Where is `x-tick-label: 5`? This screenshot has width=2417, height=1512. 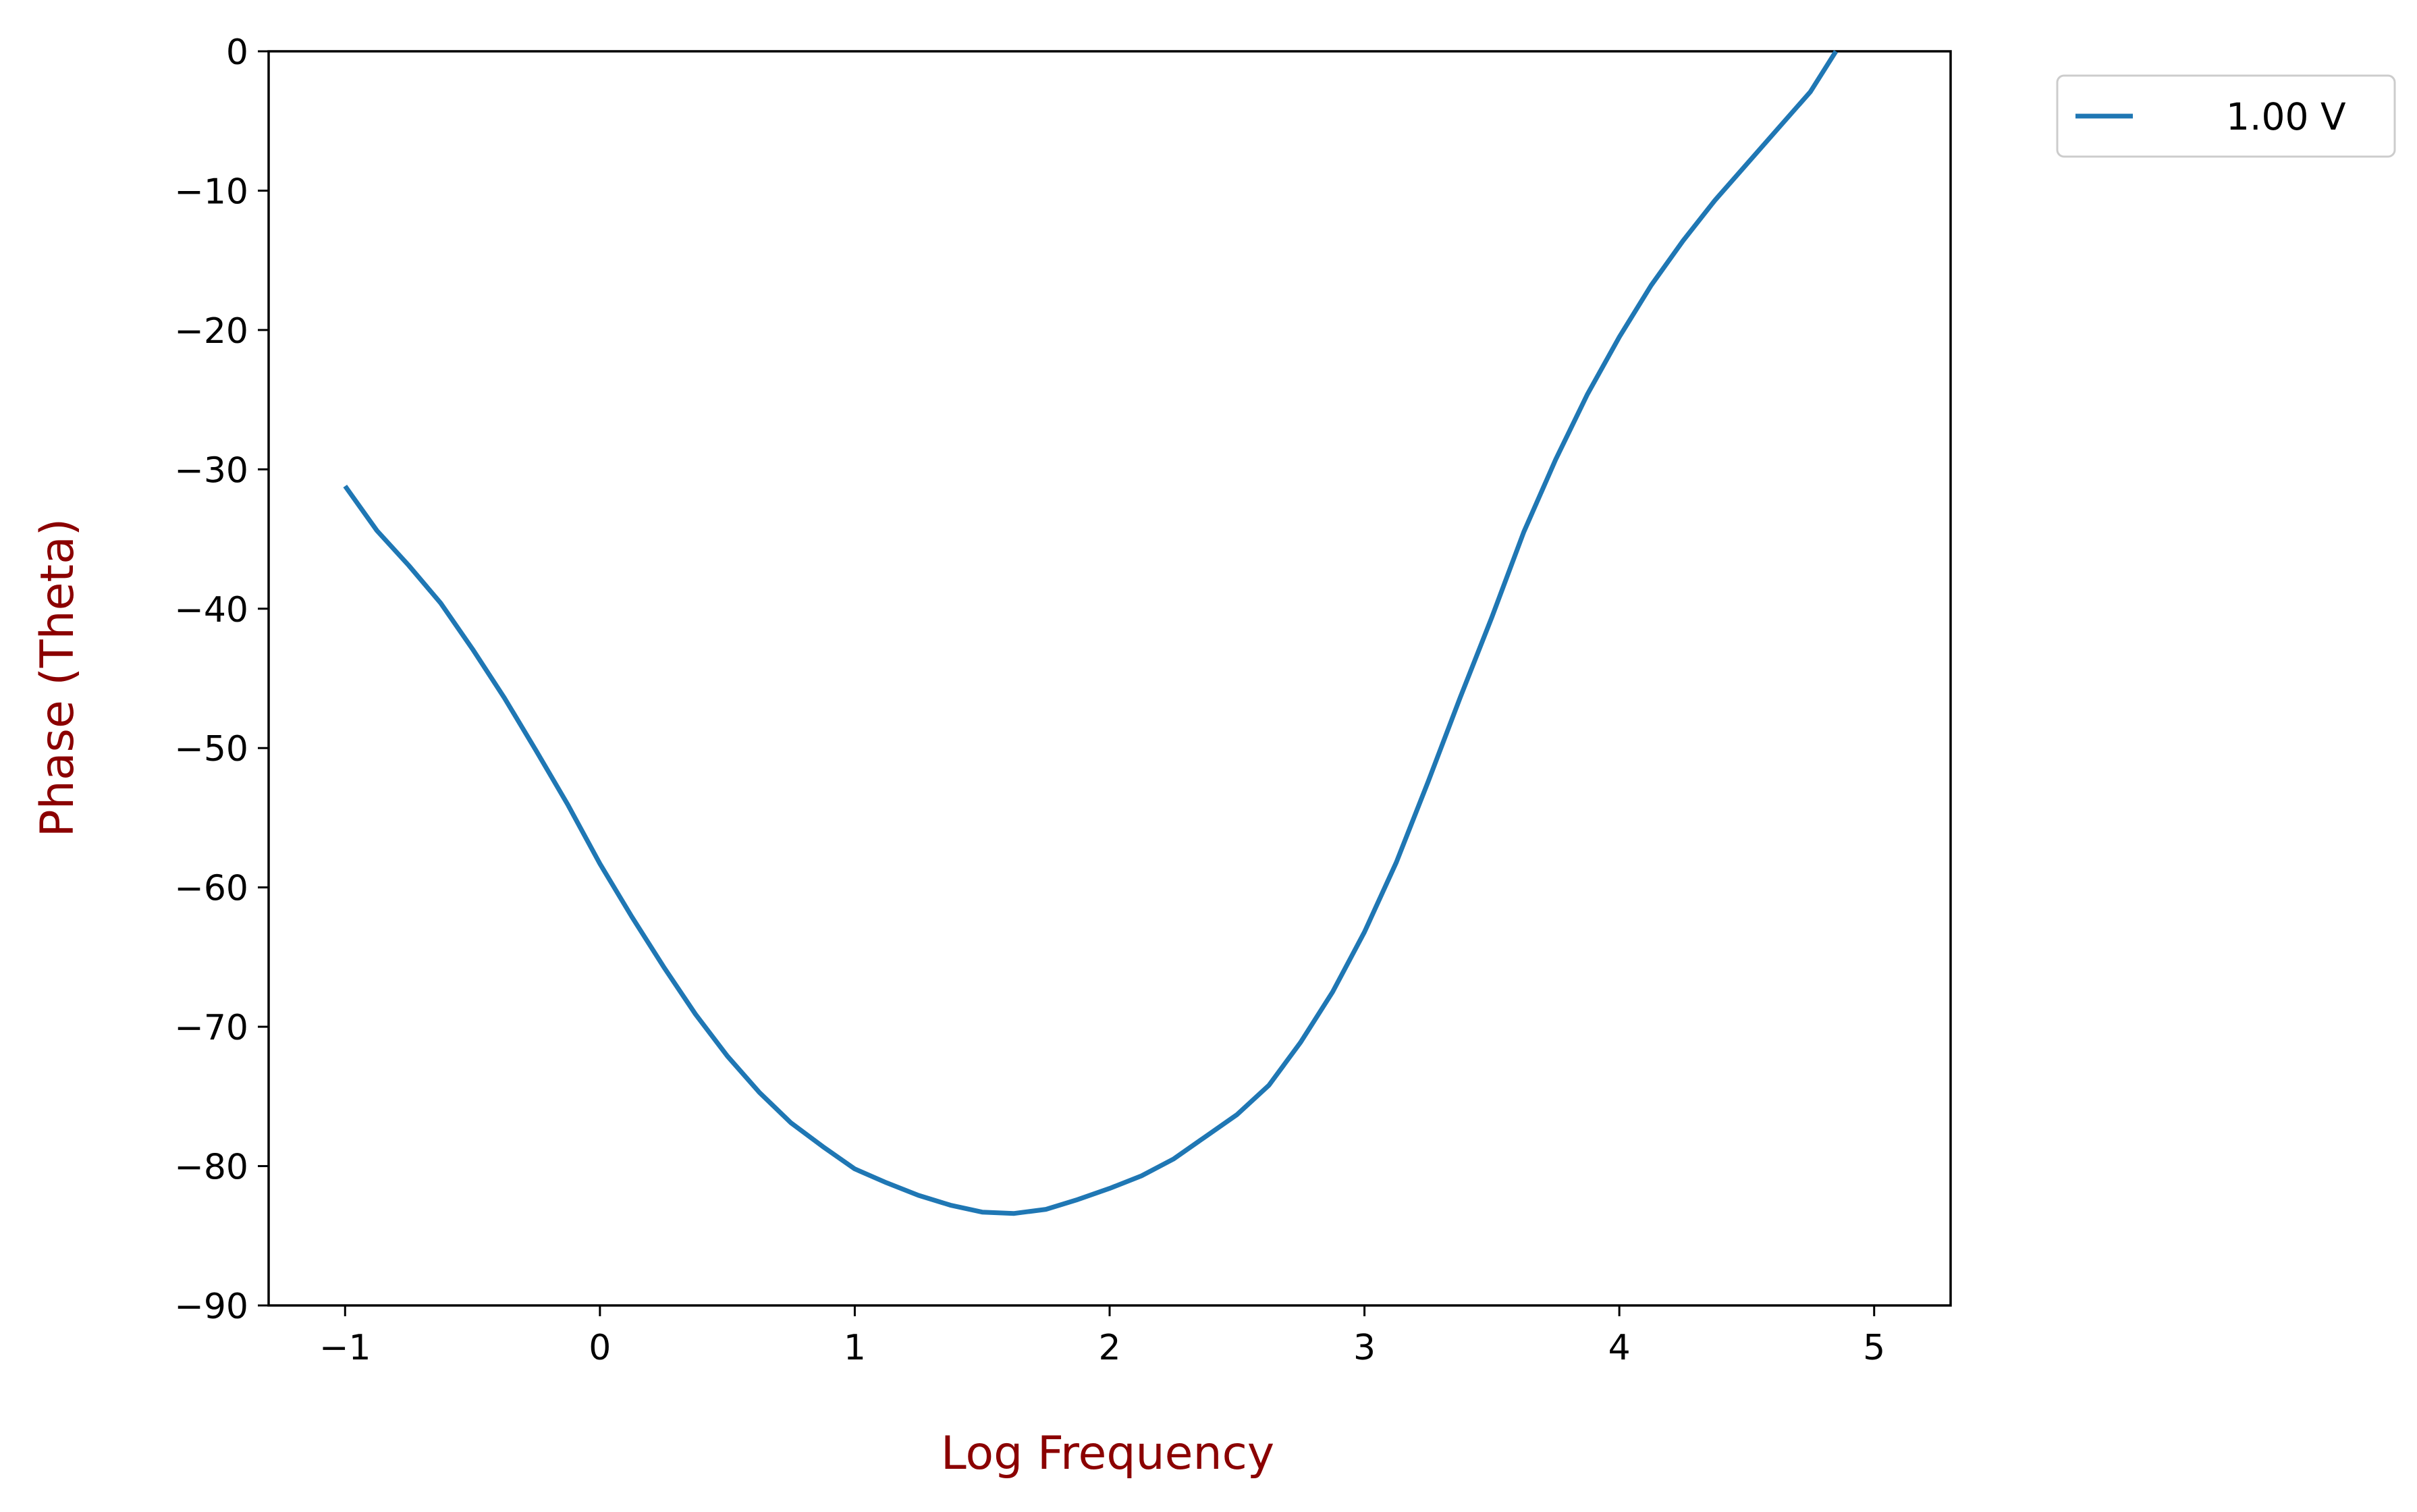 x-tick-label: 5 is located at coordinates (1874, 1348).